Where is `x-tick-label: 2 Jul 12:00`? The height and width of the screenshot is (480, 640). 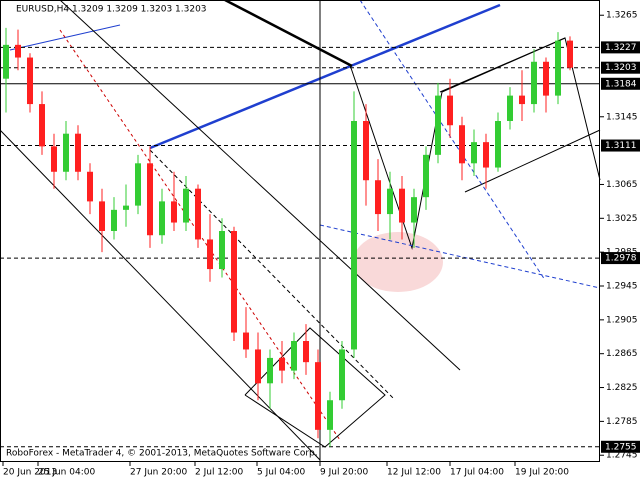
x-tick-label: 2 Jul 12:00 is located at coordinates (219, 473).